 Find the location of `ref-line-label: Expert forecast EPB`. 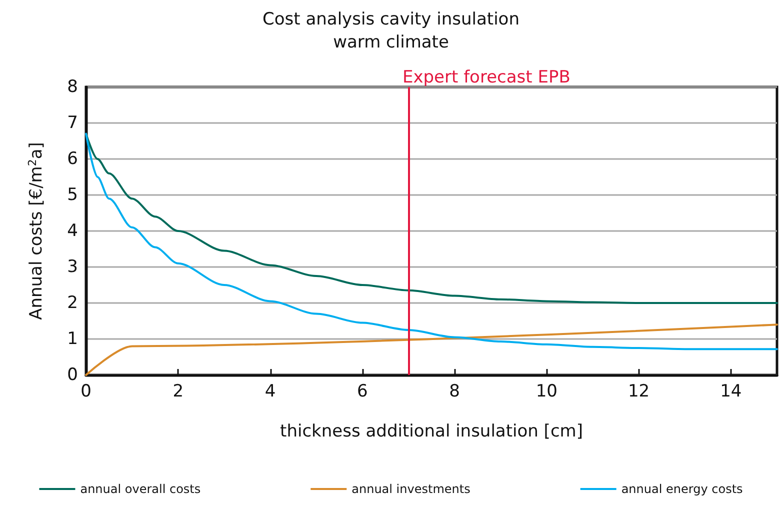

ref-line-label: Expert forecast EPB is located at coordinates (486, 78).